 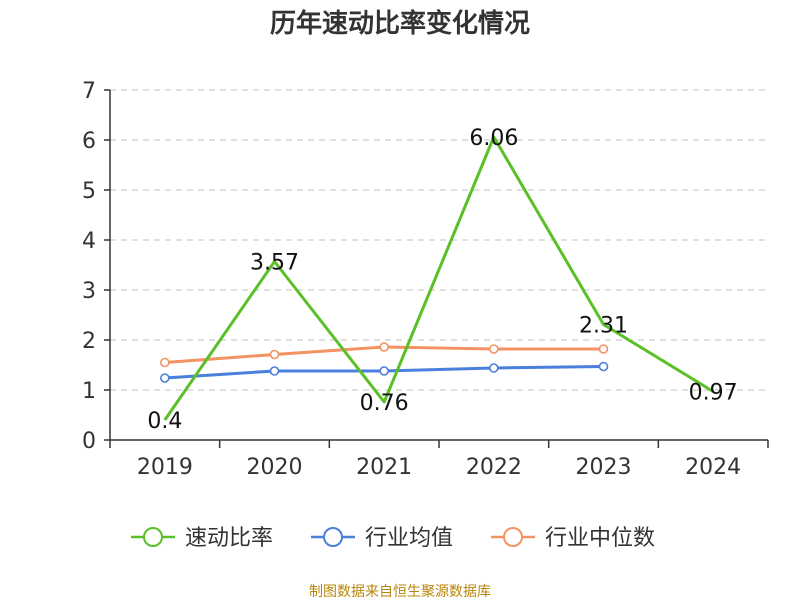 I want to click on chart-title: 历年速动比率变化情况, so click(x=400, y=23).